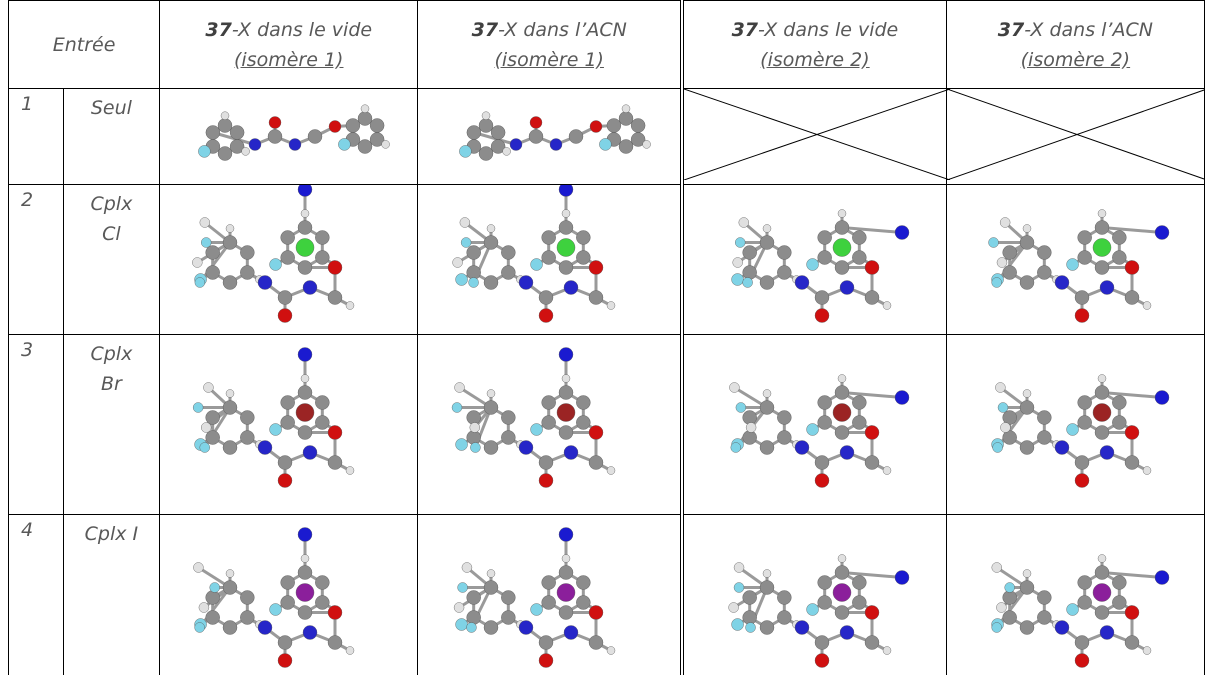 The width and height of the screenshot is (1205, 675). Describe the element at coordinates (111, 384) in the screenshot. I see `label-line: Br` at that location.